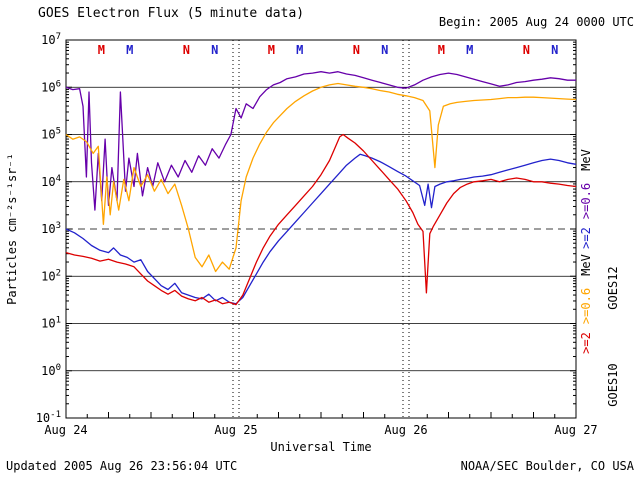 Image resolution: width=640 pixels, height=480 pixels. What do you see at coordinates (321, 447) in the screenshot?
I see `x-axis-label: Universal Time` at bounding box center [321, 447].